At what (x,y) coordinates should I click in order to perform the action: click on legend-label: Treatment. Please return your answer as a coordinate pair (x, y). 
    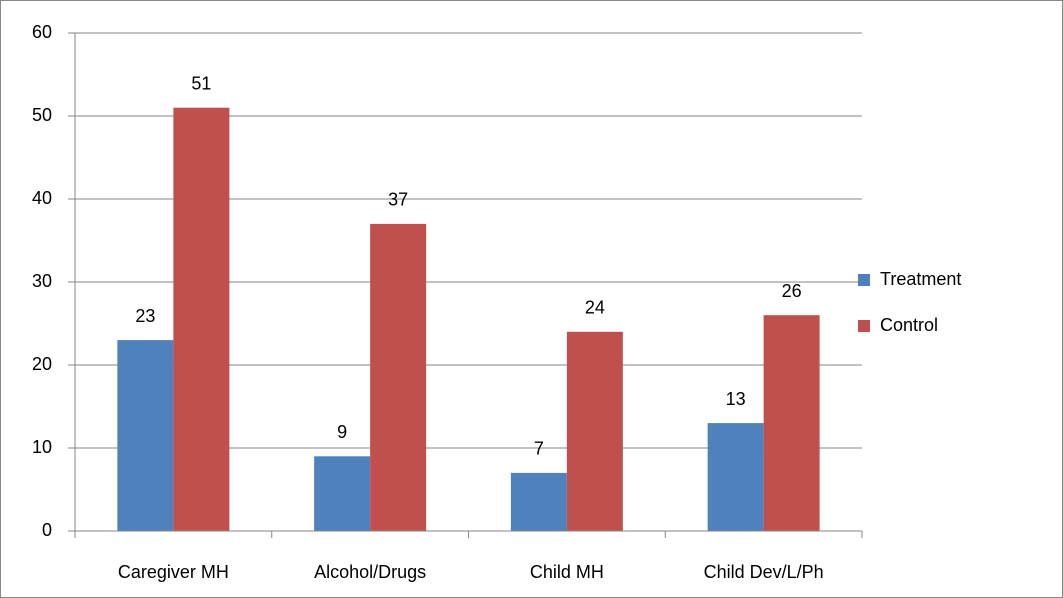
    Looking at the image, I should click on (920, 279).